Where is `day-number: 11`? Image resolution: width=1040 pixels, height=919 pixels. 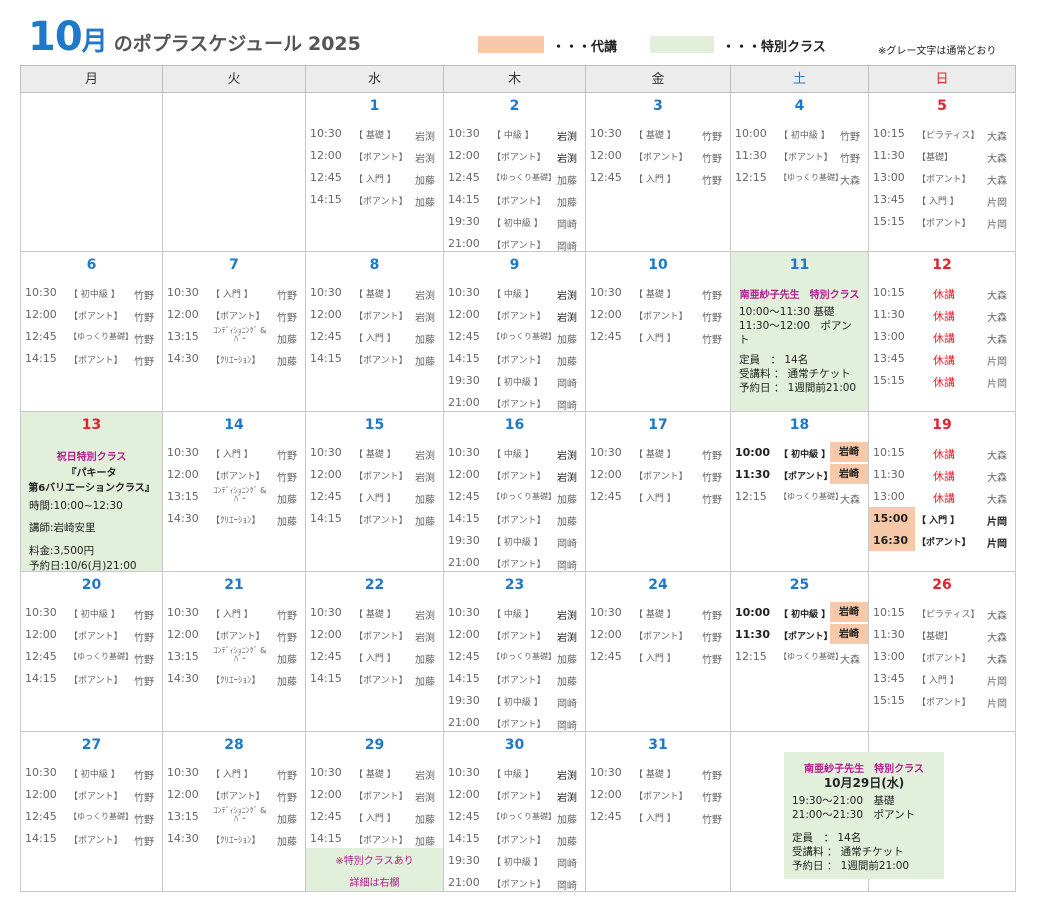
day-number: 11 is located at coordinates (799, 265).